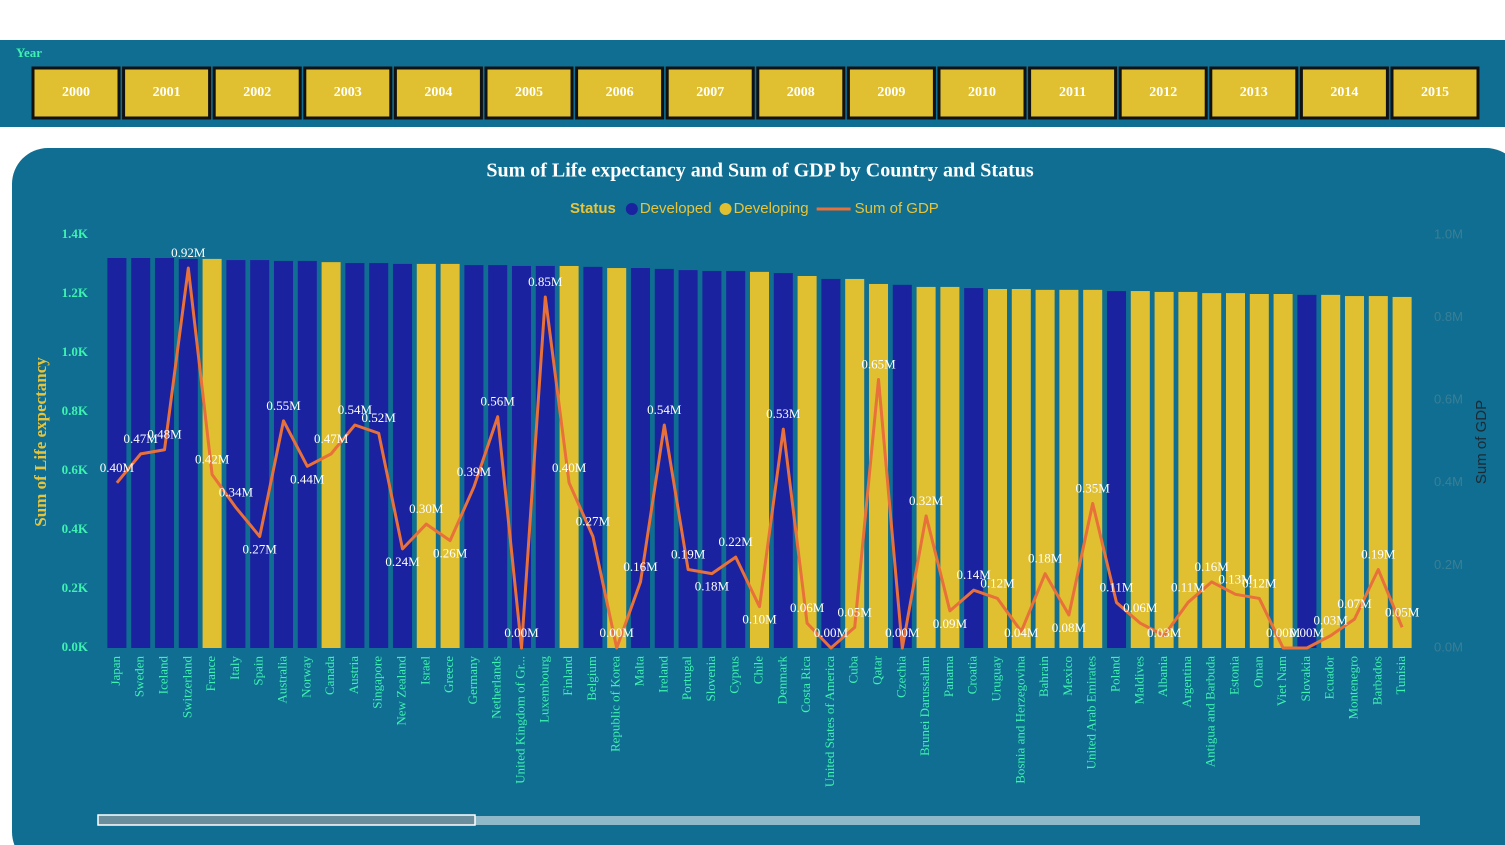  I want to click on year-button-label: 2001, so click(167, 92).